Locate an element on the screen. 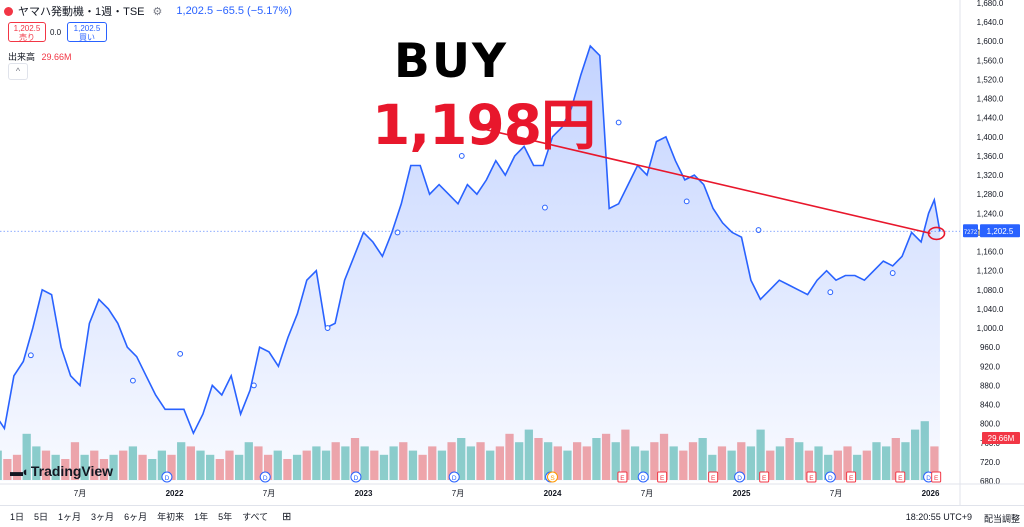 The height and width of the screenshot is (527, 1024). price-tick-label: 920.0 is located at coordinates (990, 366).